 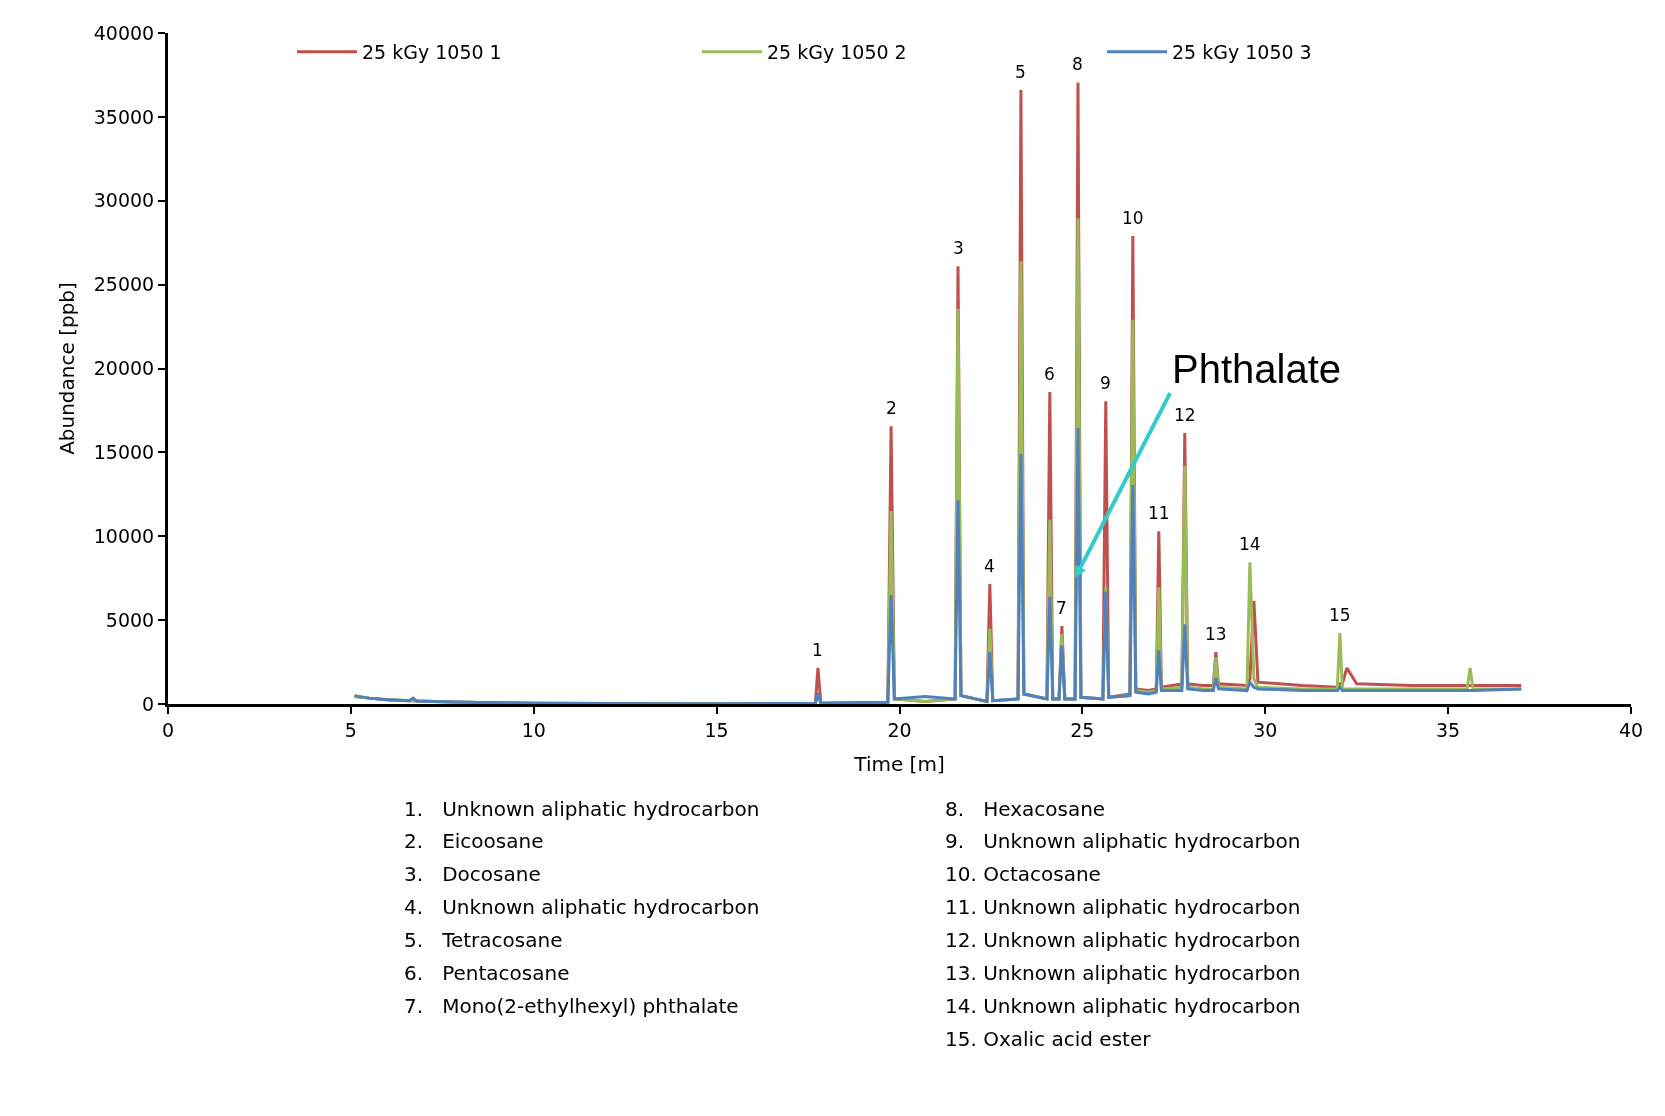 I want to click on x-tick-label: 20, so click(x=899, y=729).